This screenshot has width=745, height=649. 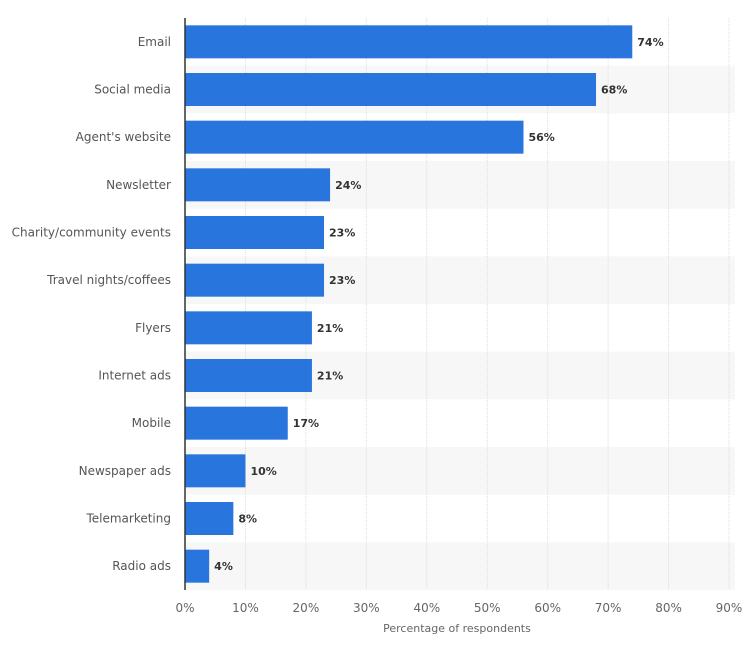 What do you see at coordinates (487, 608) in the screenshot?
I see `x-tick-label: 50%` at bounding box center [487, 608].